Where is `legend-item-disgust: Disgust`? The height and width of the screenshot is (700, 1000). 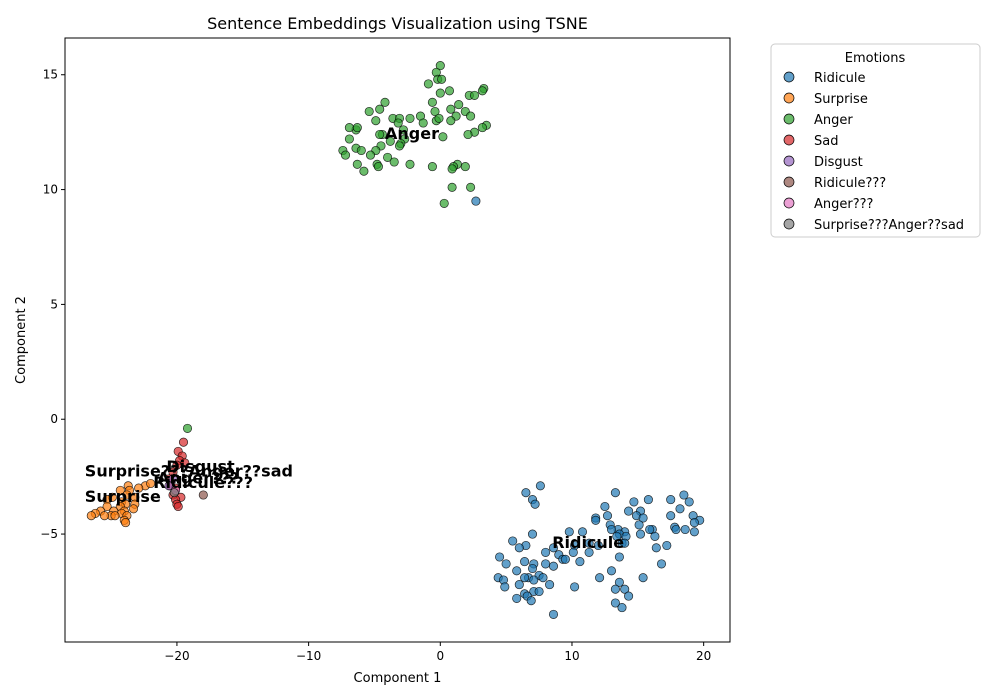
legend-item-disgust: Disgust is located at coordinates (823, 162).